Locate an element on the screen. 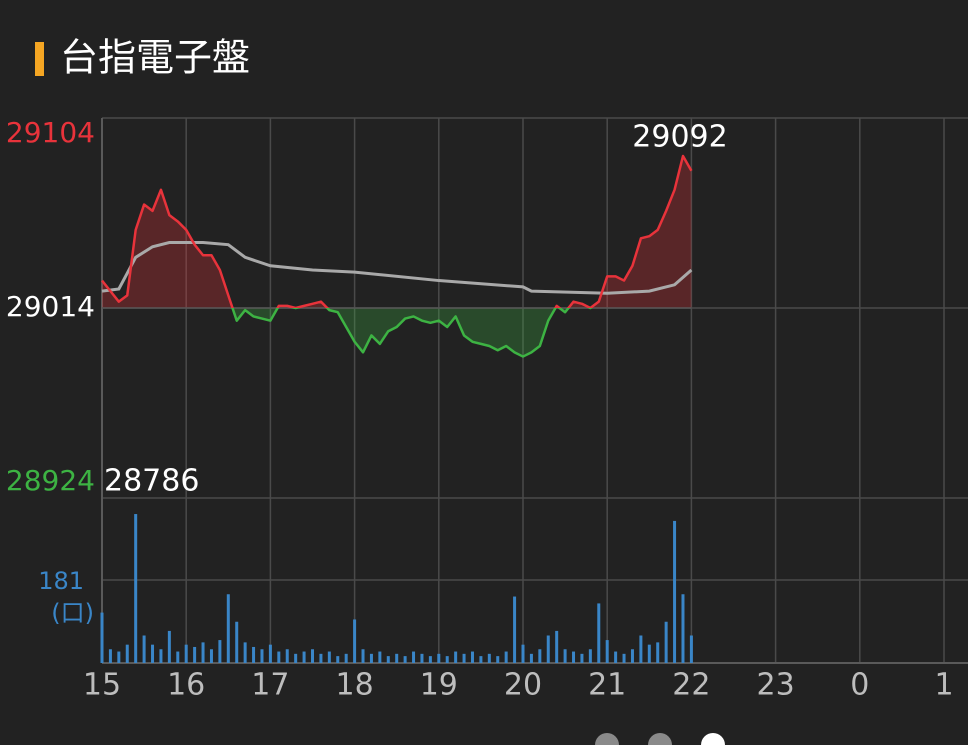 This screenshot has width=968, height=745. volume-tick-label: 181 is located at coordinates (61, 581).